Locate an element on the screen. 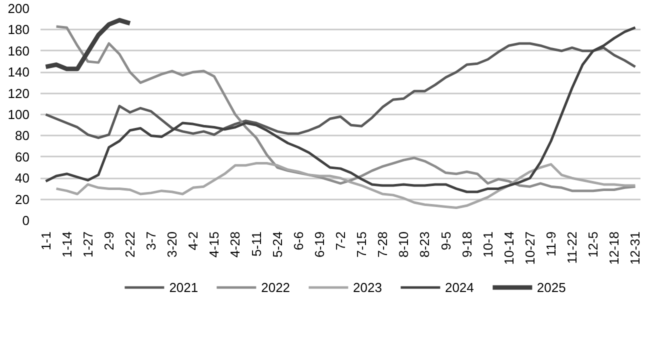 The image size is (660, 338). x-tick-label: 1-1 is located at coordinates (46, 240).